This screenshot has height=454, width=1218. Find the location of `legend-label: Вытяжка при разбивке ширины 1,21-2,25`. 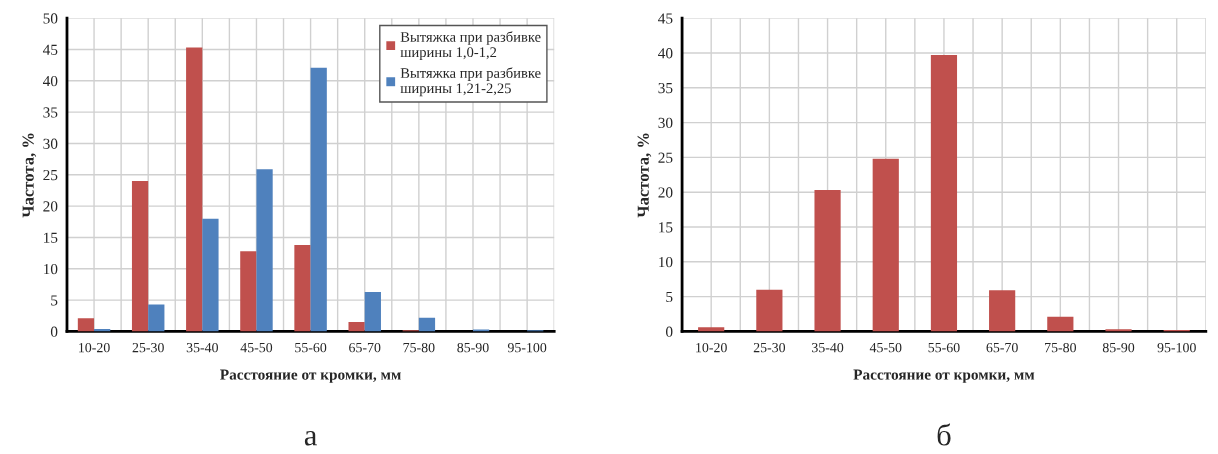

legend-label: Вытяжка при разбивке ширины 1,21-2,25 is located at coordinates (470, 82).